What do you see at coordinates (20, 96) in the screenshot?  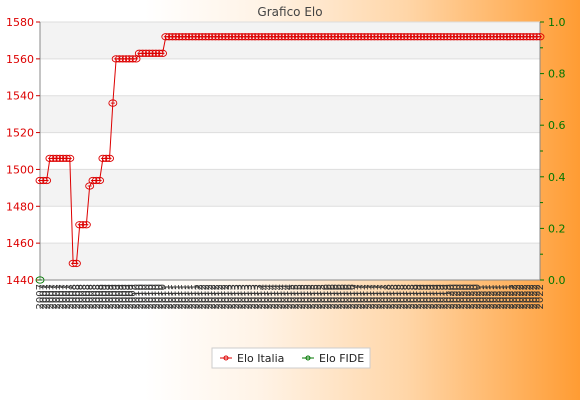 I see `y-left-tick-label: 1540` at bounding box center [20, 96].